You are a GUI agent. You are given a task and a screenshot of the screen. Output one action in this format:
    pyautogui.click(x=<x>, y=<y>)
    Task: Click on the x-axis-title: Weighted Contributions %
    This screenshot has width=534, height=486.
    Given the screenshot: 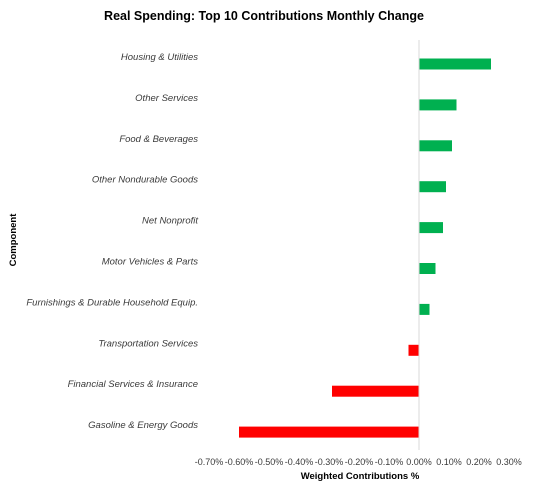 What is the action you would take?
    pyautogui.click(x=360, y=476)
    